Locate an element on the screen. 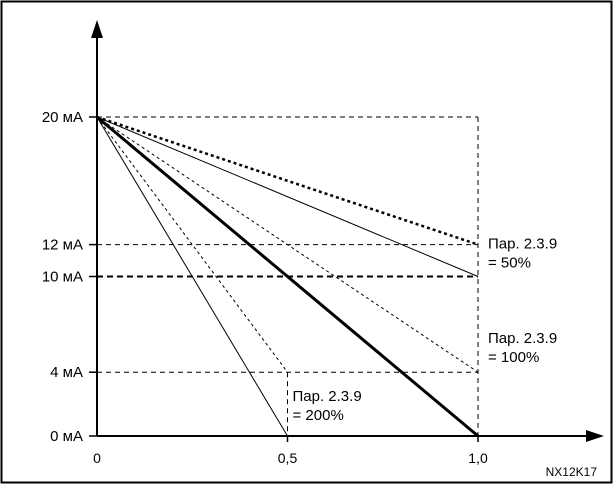  y-tick-label: 20 мА is located at coordinates (62, 117).